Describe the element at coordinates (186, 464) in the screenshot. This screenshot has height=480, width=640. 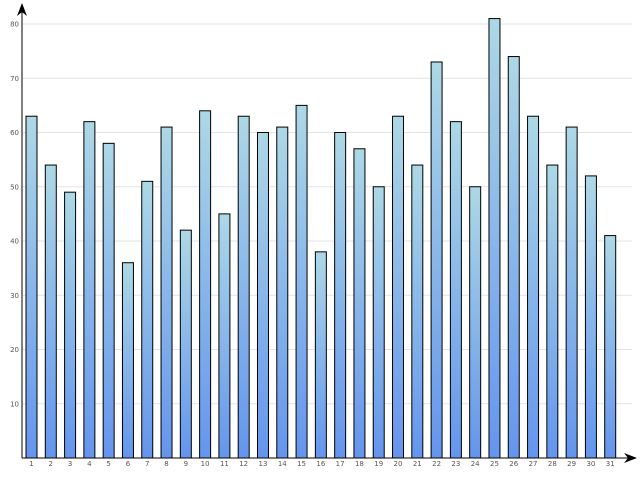
I see `x-tick-label: 9` at that location.